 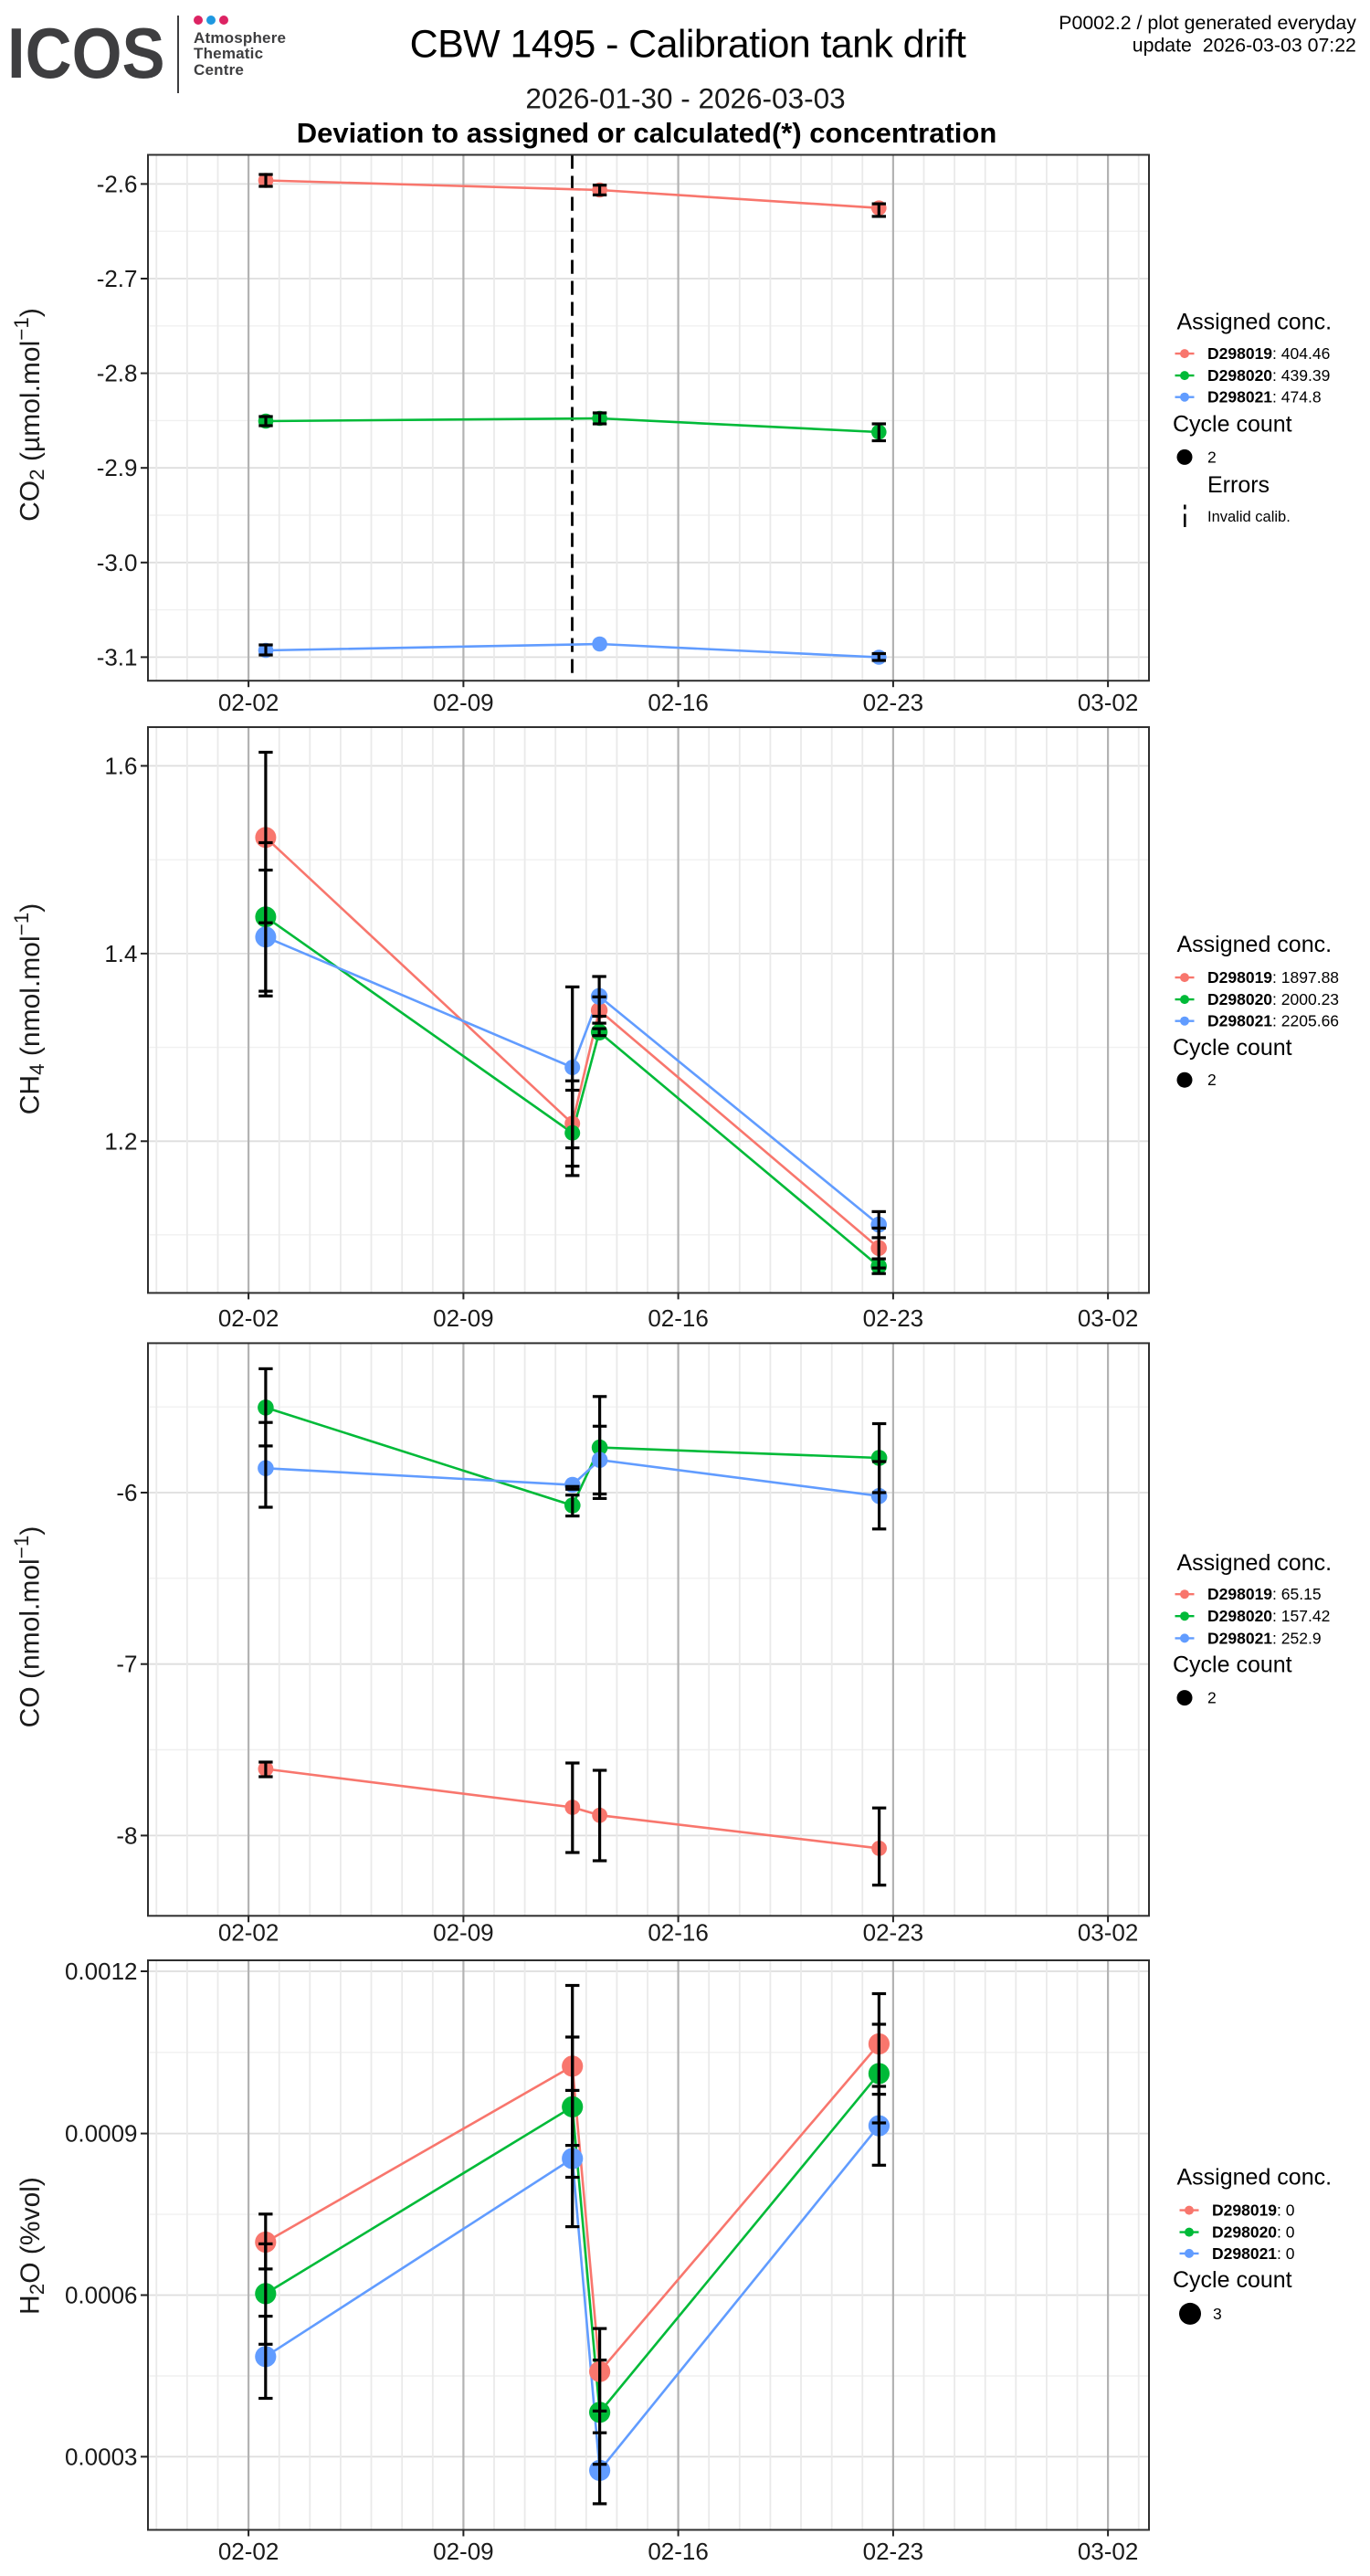 What do you see at coordinates (1273, 1021) in the screenshot?
I see `svg-text: D298021: 2205.66` at bounding box center [1273, 1021].